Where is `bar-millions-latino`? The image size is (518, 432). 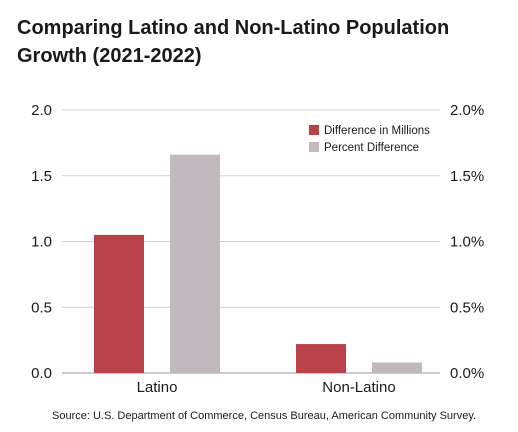 bar-millions-latino is located at coordinates (119, 303).